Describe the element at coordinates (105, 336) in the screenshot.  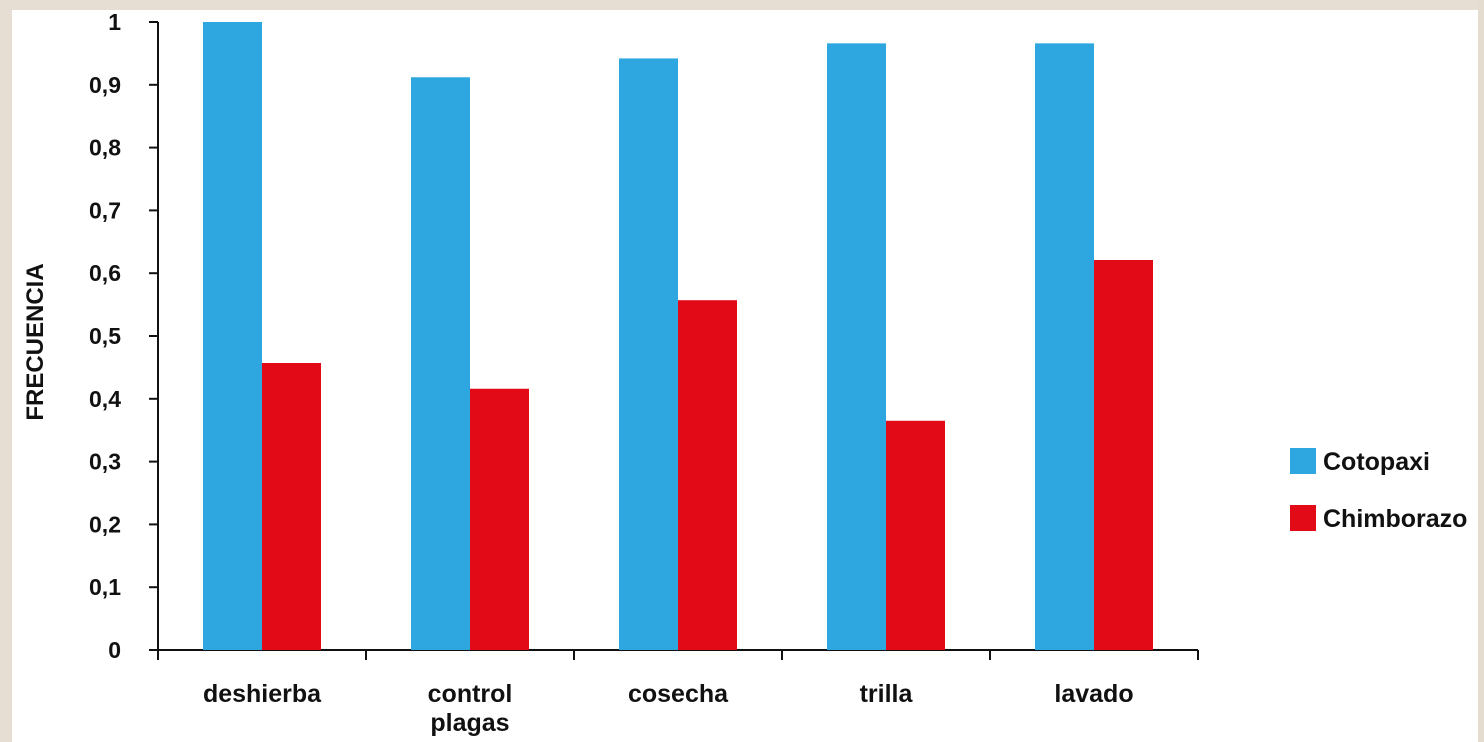
I see `y-tick-label: 0,5` at that location.